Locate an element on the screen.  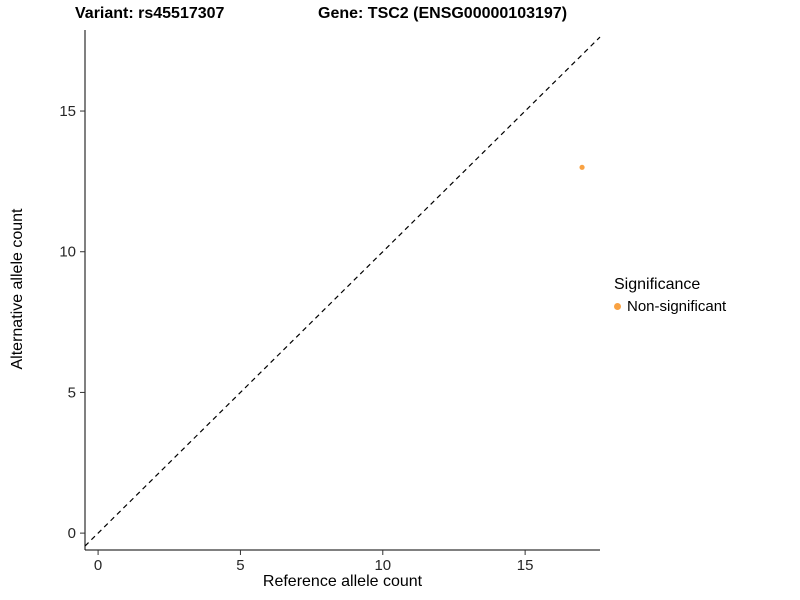
legend-entry-label: Non-significant is located at coordinates (677, 306).